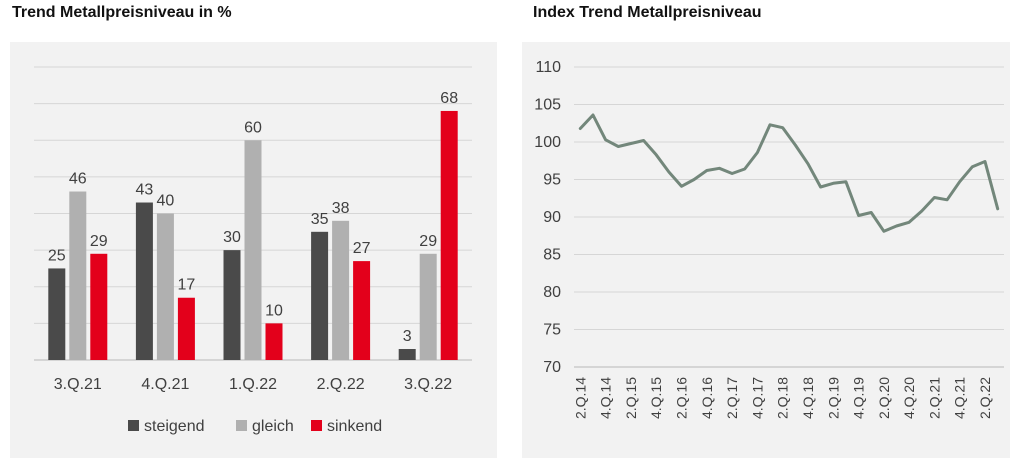  What do you see at coordinates (909, 398) in the screenshot?
I see `x-tick-label: 4.Q.20` at bounding box center [909, 398].